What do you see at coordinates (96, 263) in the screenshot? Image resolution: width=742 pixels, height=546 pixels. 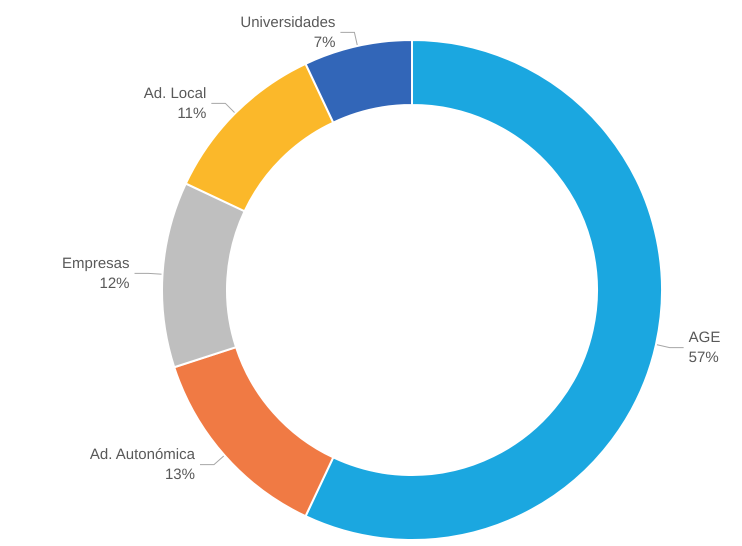 I see `slice-label: Empresas` at bounding box center [96, 263].